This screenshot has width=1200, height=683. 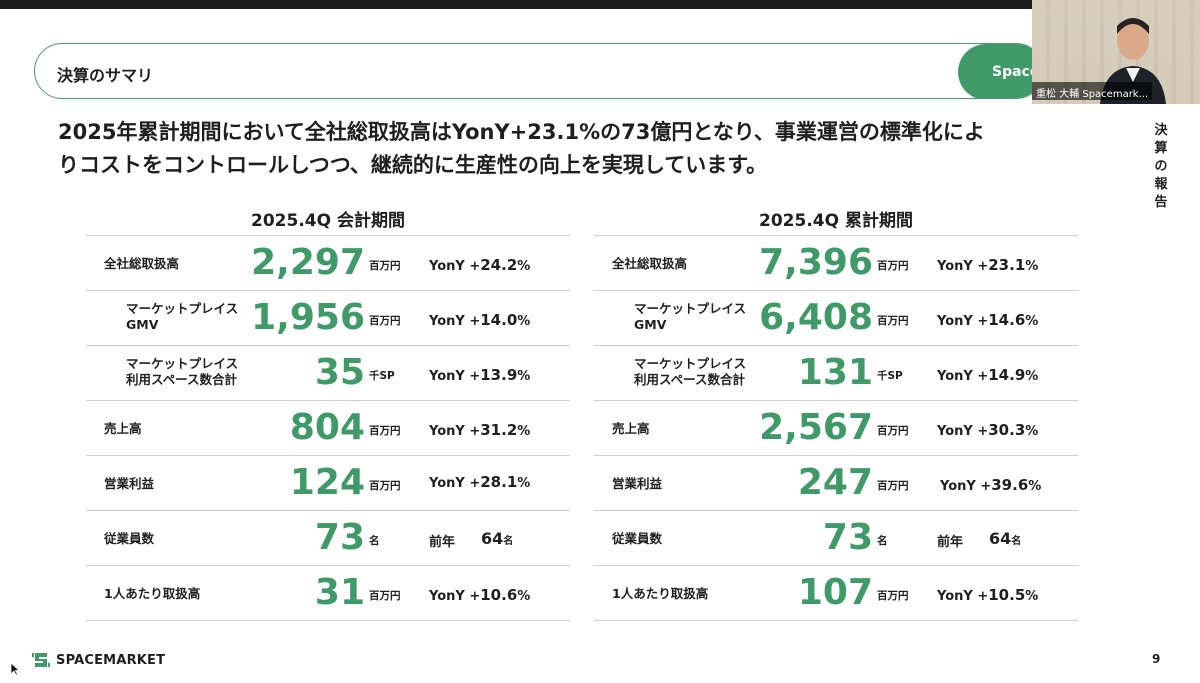 What do you see at coordinates (499, 595) in the screenshot?
I see `yoy-value: 10.6` at bounding box center [499, 595].